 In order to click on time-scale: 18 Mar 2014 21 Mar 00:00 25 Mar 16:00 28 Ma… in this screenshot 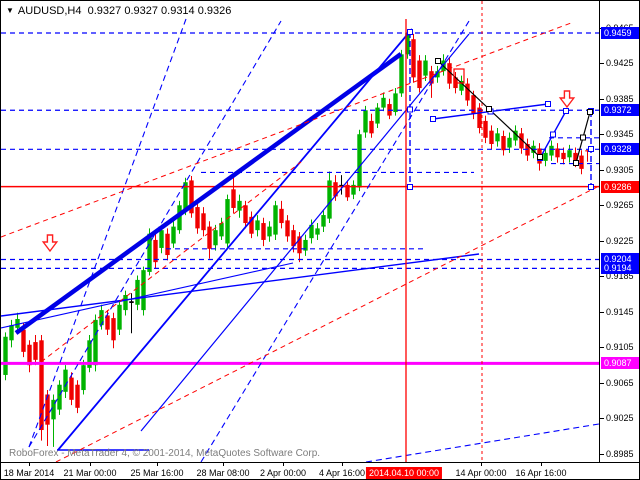, I will do `click(320, 470)`.